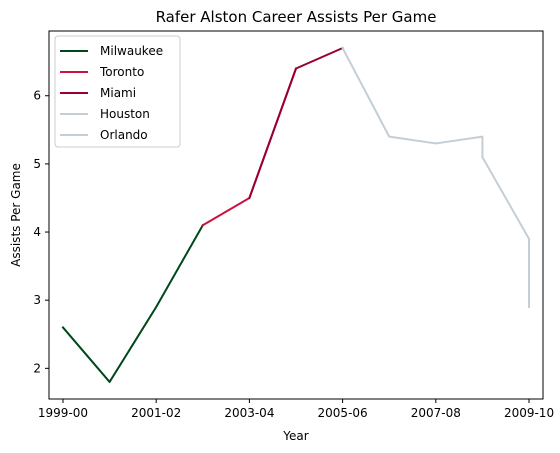 This screenshot has width=560, height=453. I want to click on y-axis-label: Assists Per Game, so click(16, 215).